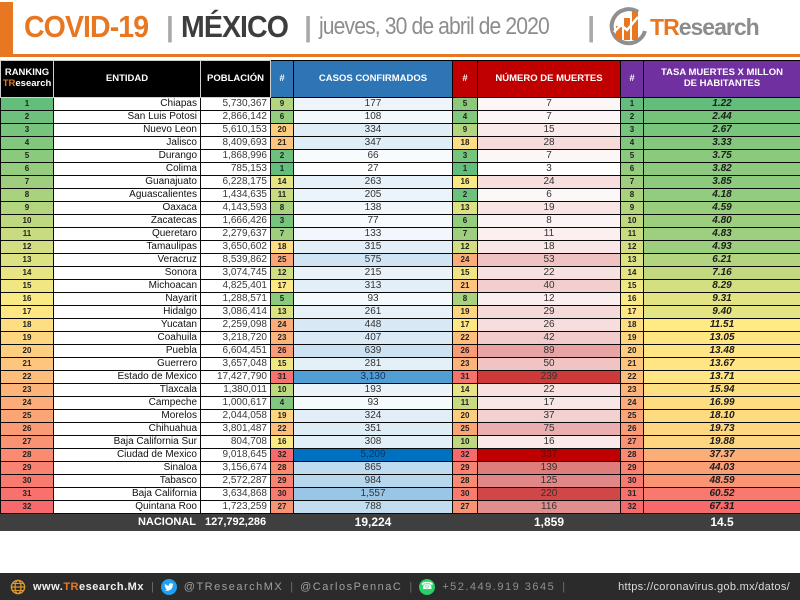 The width and height of the screenshot is (800, 600). Describe the element at coordinates (373, 468) in the screenshot. I see `casos-cell: 865` at that location.